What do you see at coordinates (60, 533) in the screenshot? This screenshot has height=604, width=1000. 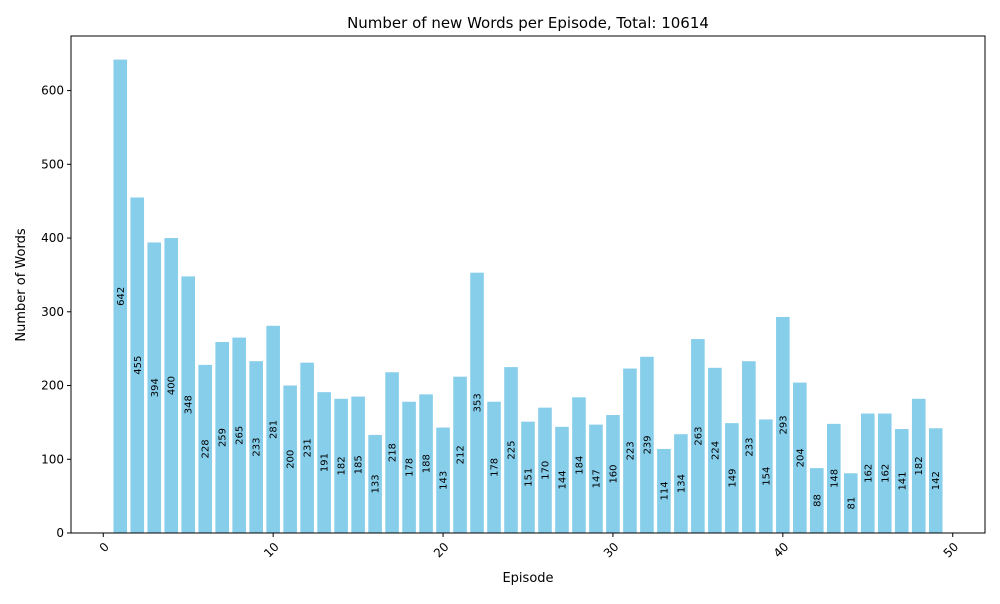 I see `y-tick-label: 0` at bounding box center [60, 533].